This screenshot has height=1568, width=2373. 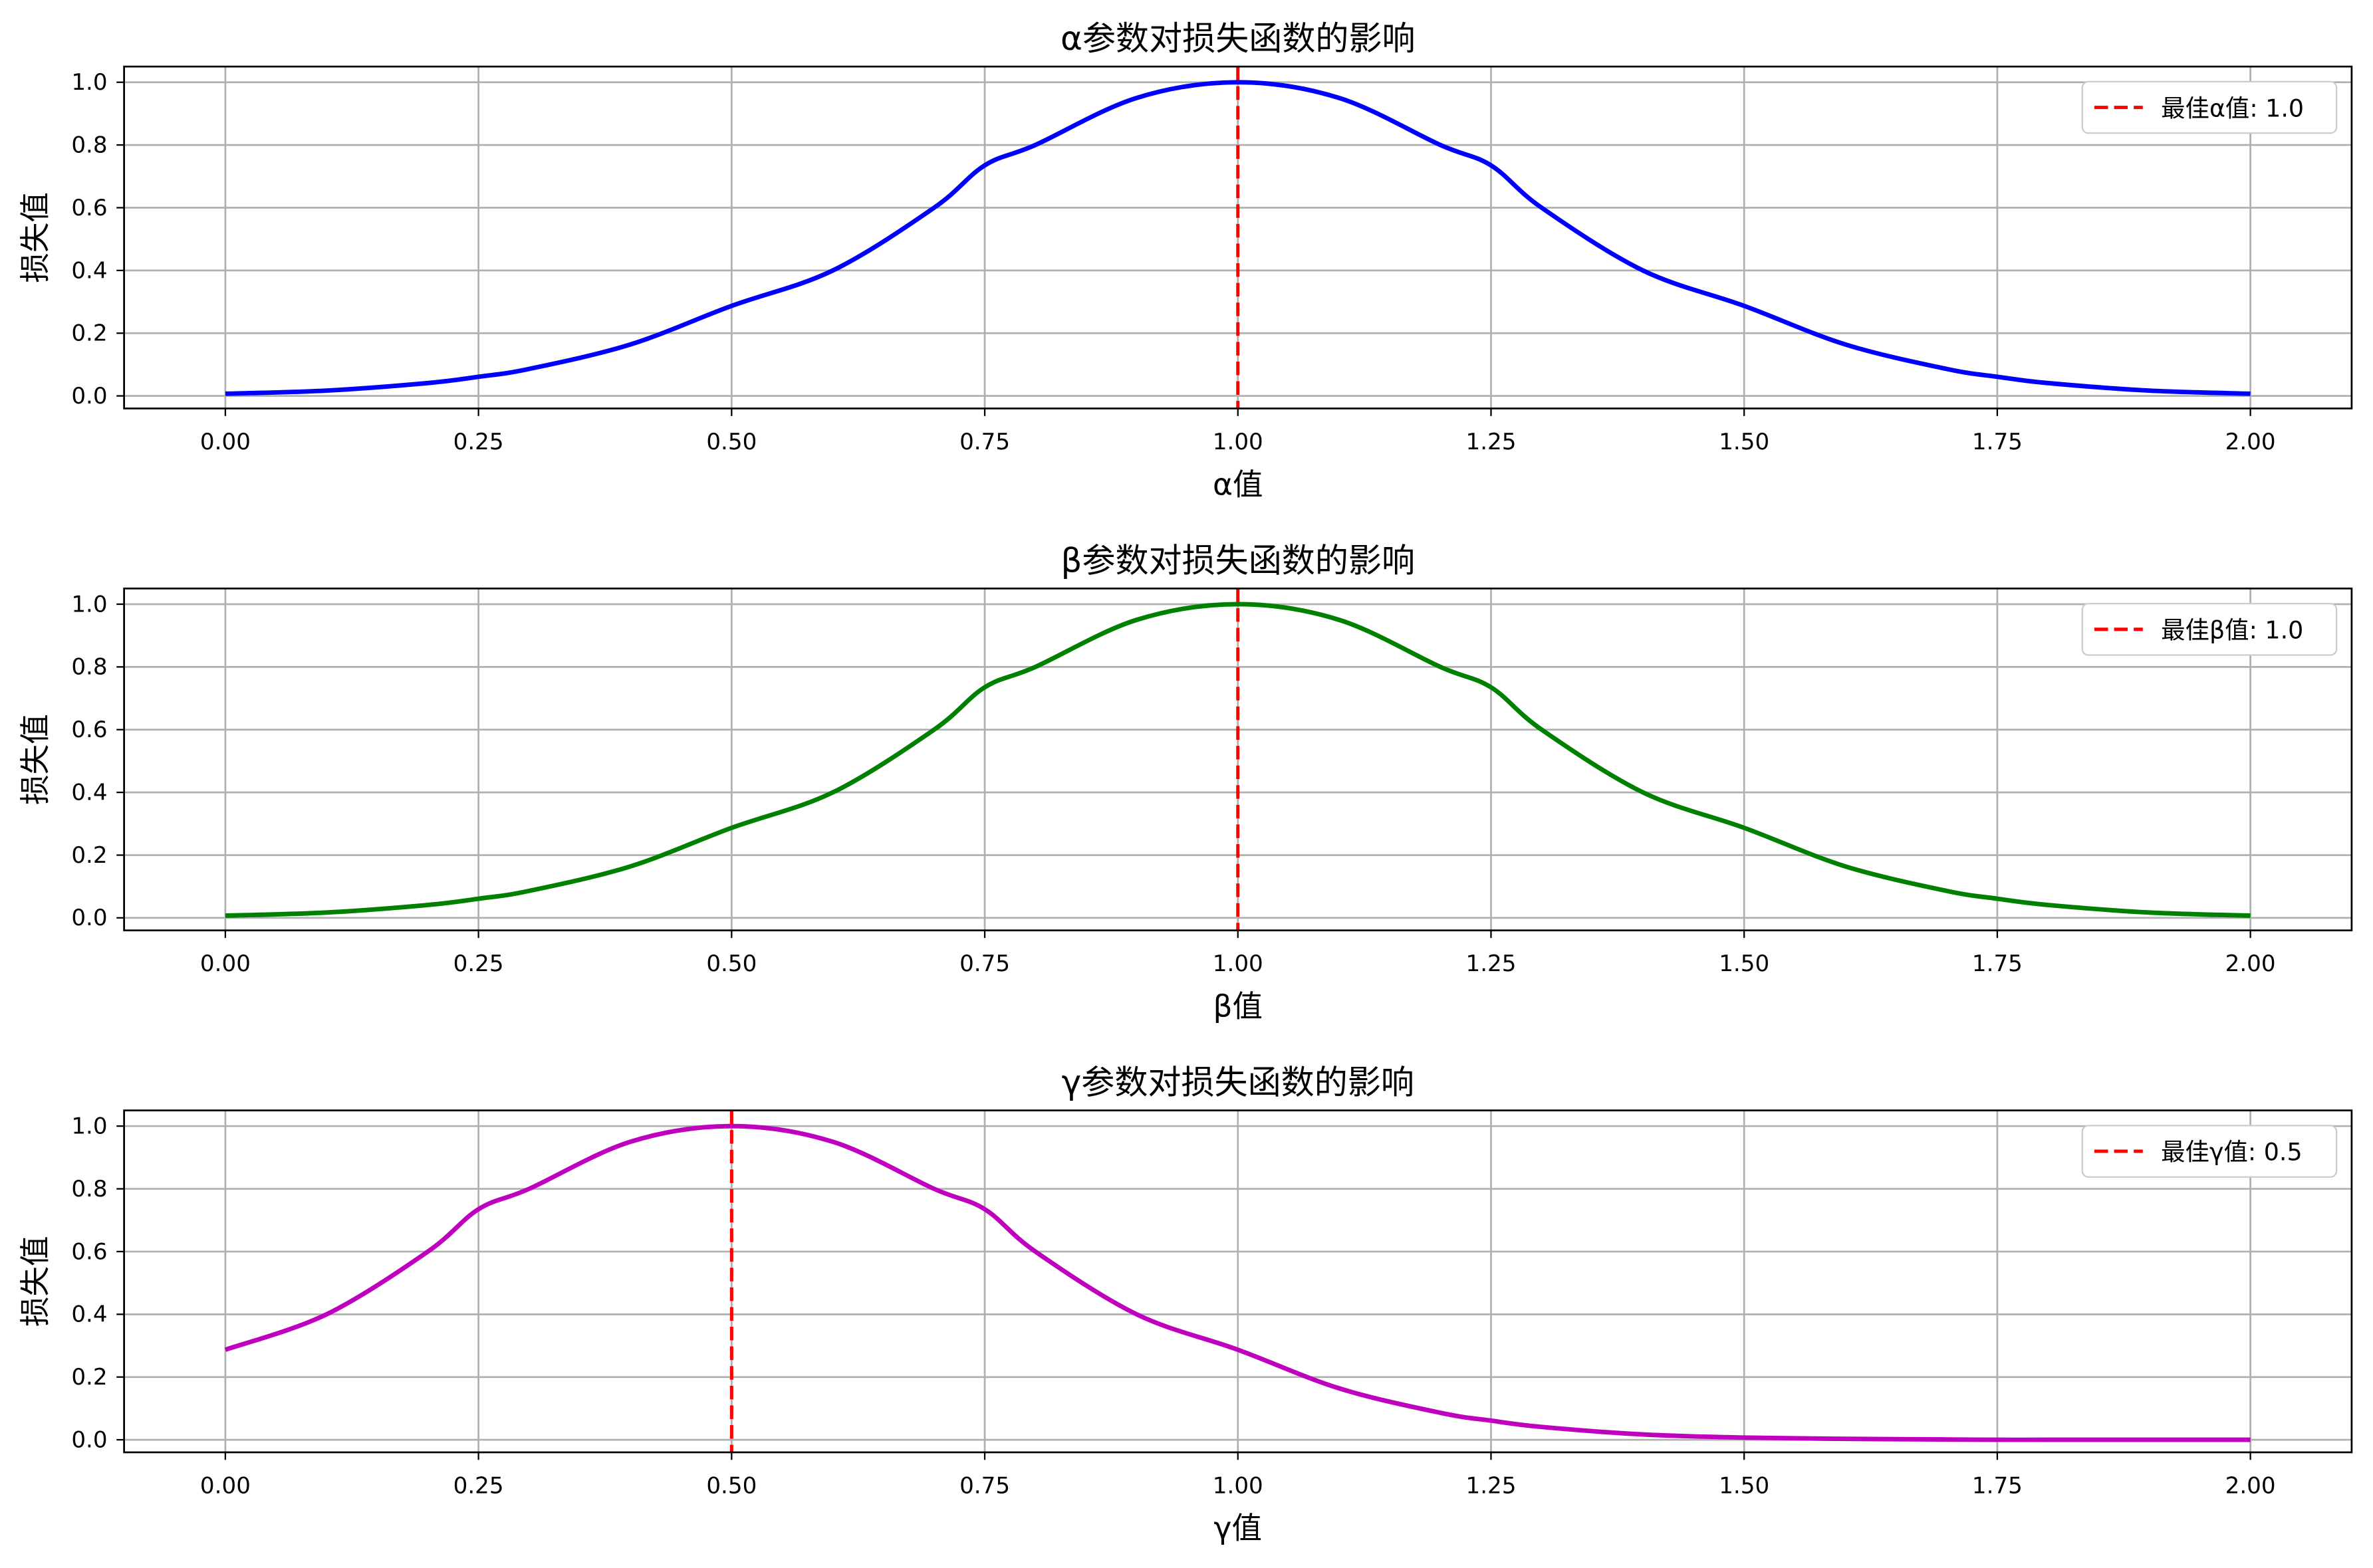 I want to click on legend: 最佳γ值: 0.5, so click(x=2210, y=1151).